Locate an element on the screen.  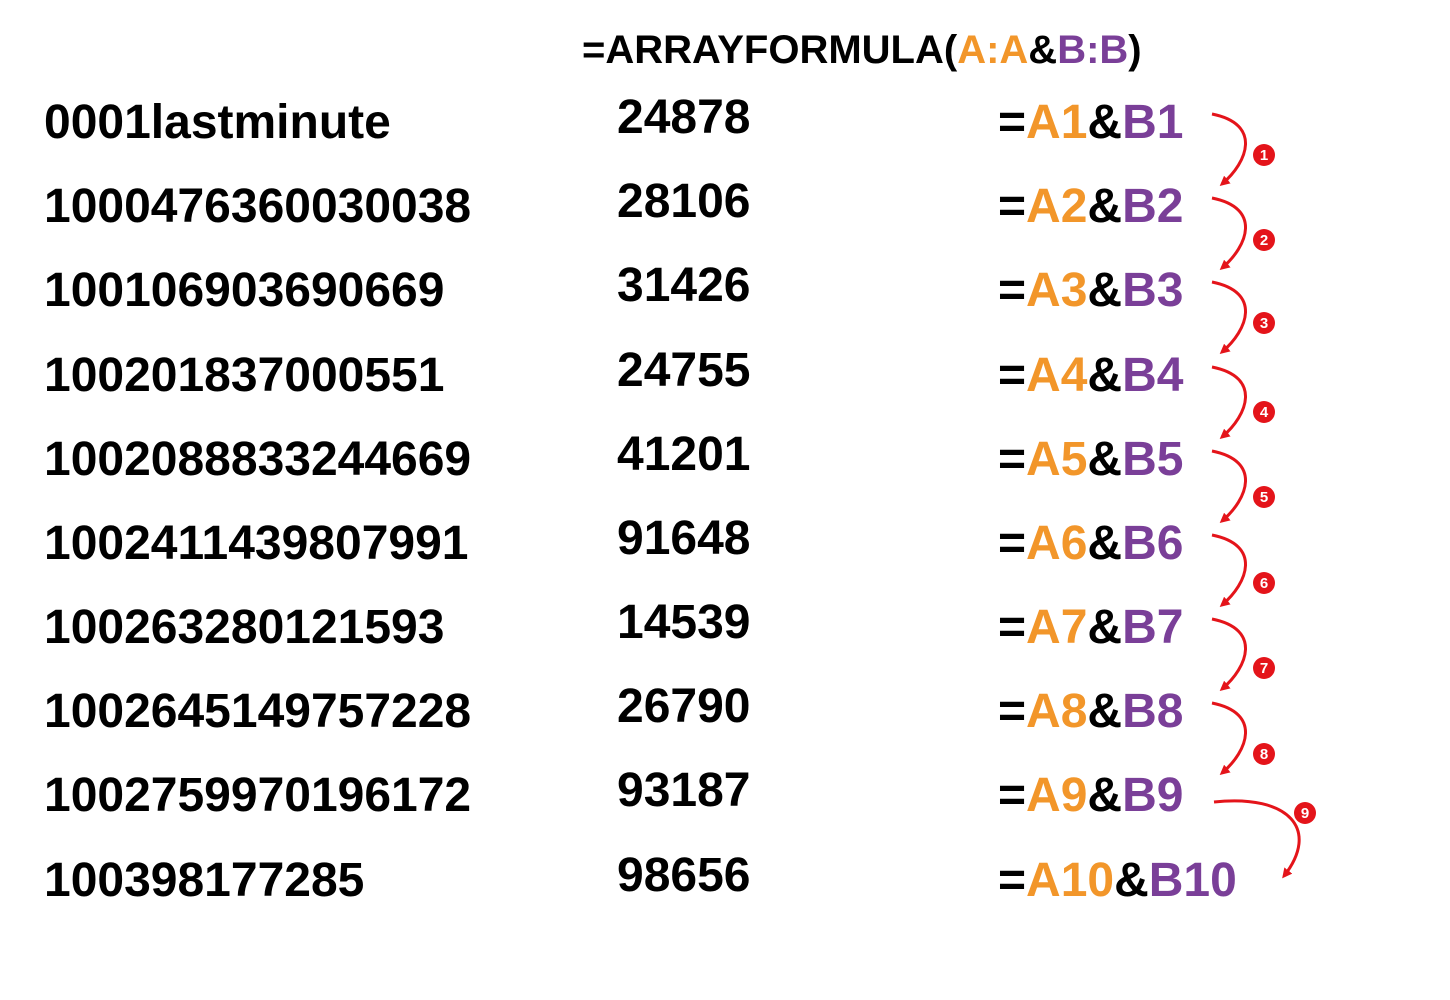
row-formula: =A6&B6 is located at coordinates (1090, 544).